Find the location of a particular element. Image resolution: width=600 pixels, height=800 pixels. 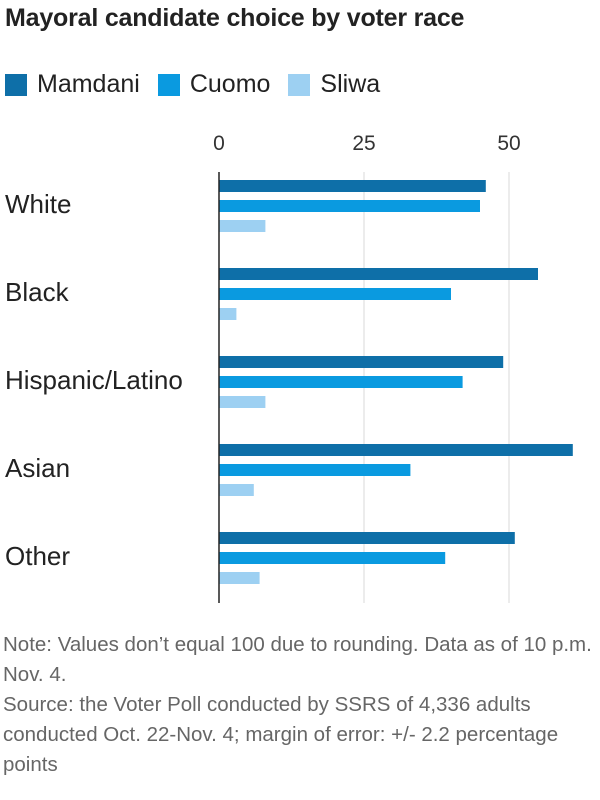

legend: Mamdani Cuomo Sliwa is located at coordinates (201, 84).